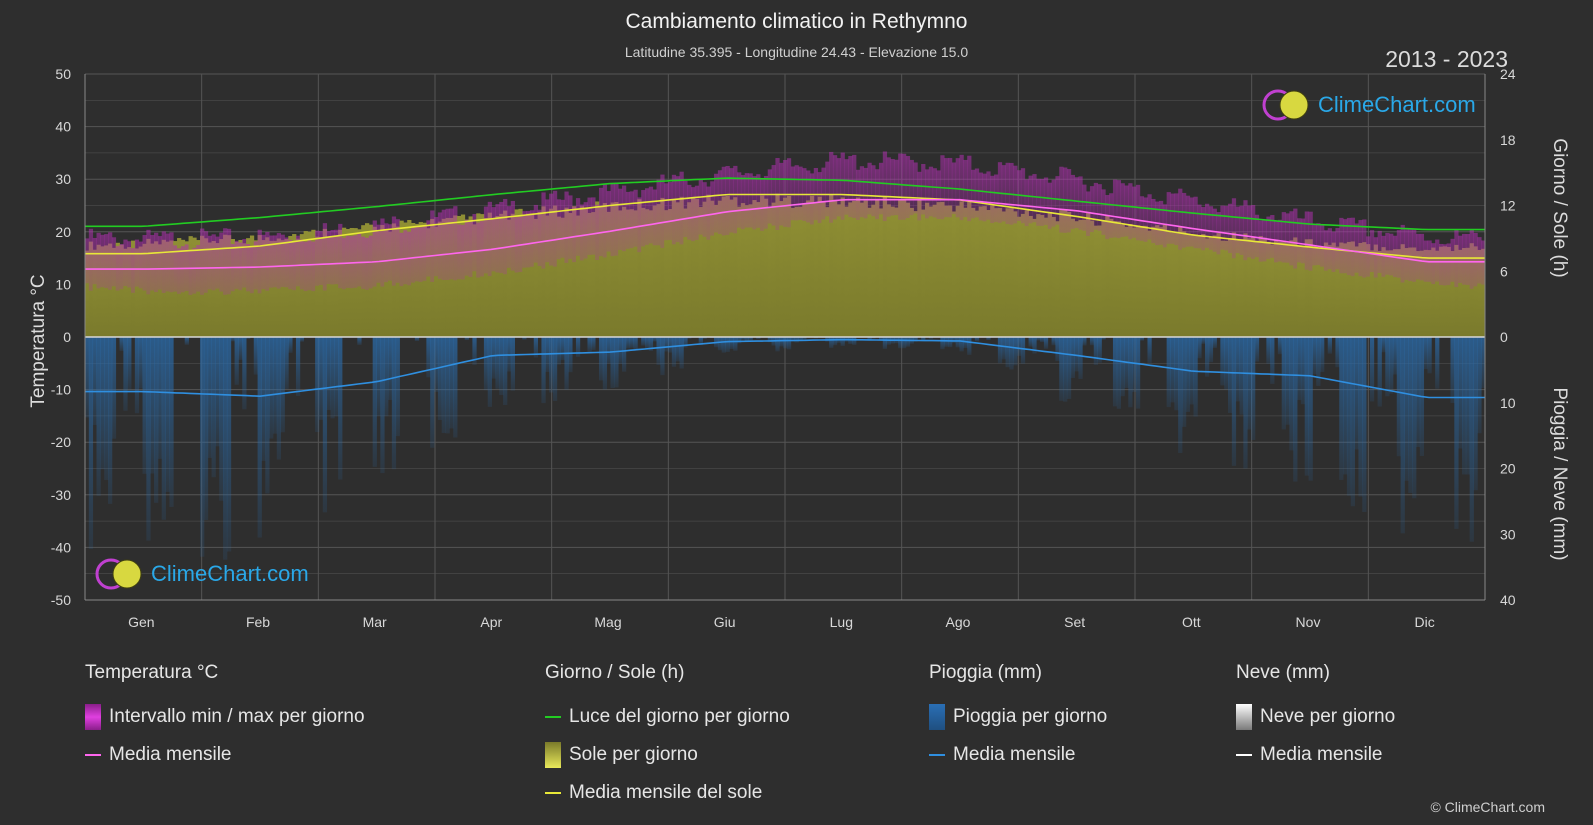 The width and height of the screenshot is (1593, 825). What do you see at coordinates (63, 284) in the screenshot?
I see `left-tick-label: 10` at bounding box center [63, 284].